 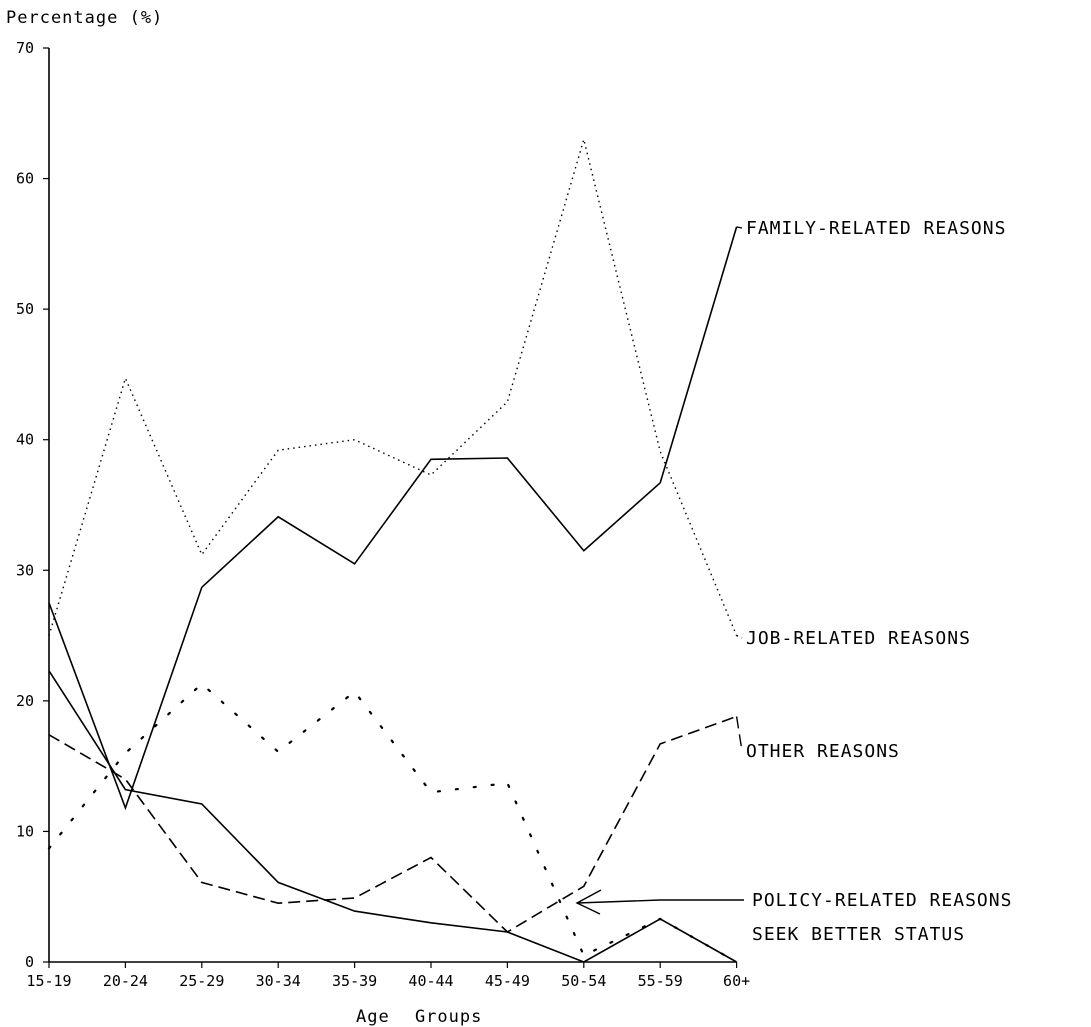 I want to click on x-tick-label: 60+, so click(x=736, y=981).